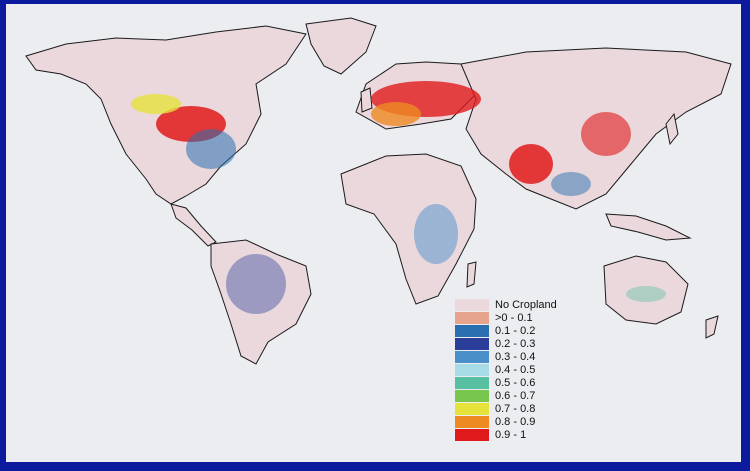  Describe the element at coordinates (712, 327) in the screenshot. I see `new-zealand` at that location.